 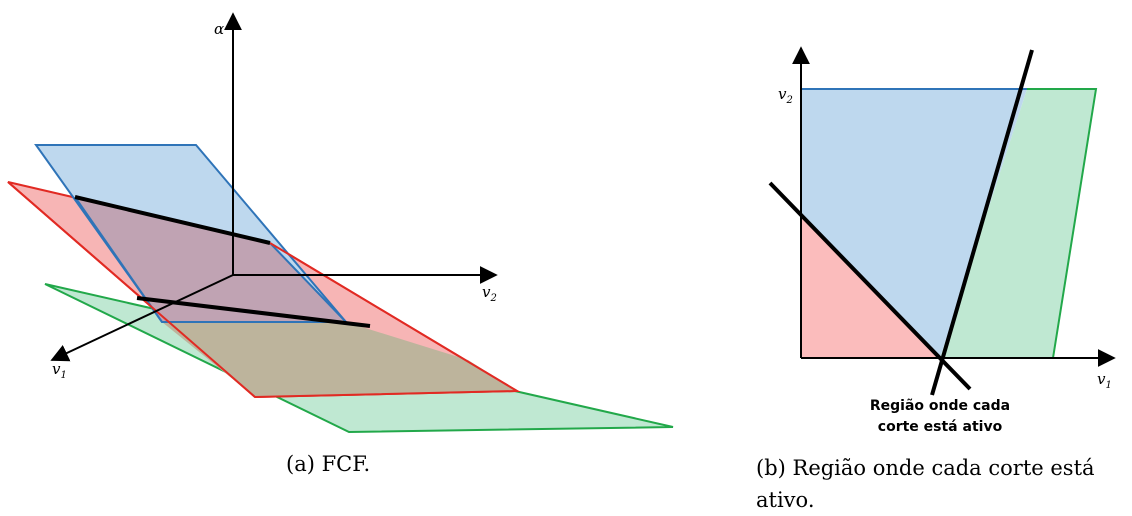 I want to click on alpha-axis-label: α, so click(x=219, y=29).